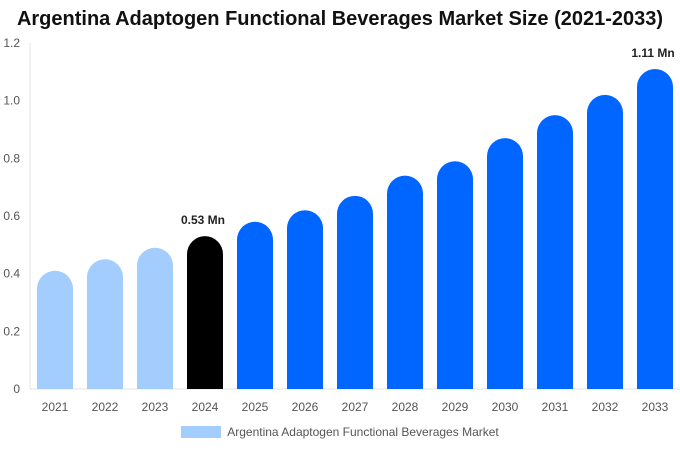 The height and width of the screenshot is (450, 680). What do you see at coordinates (555, 252) in the screenshot?
I see `bar-2031` at bounding box center [555, 252].